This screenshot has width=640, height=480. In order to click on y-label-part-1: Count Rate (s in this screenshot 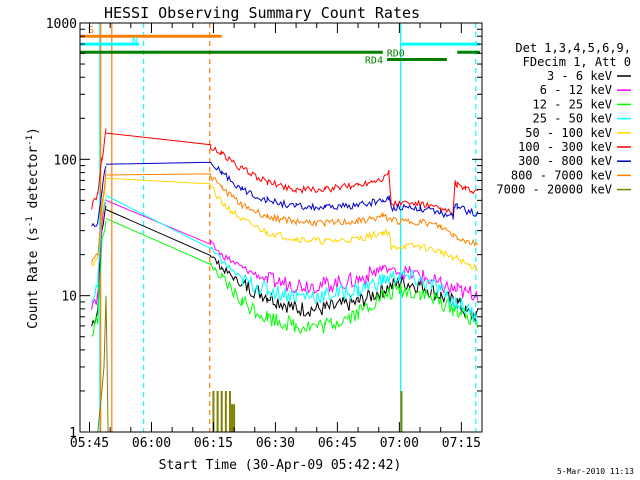, I will do `click(33, 278)`.